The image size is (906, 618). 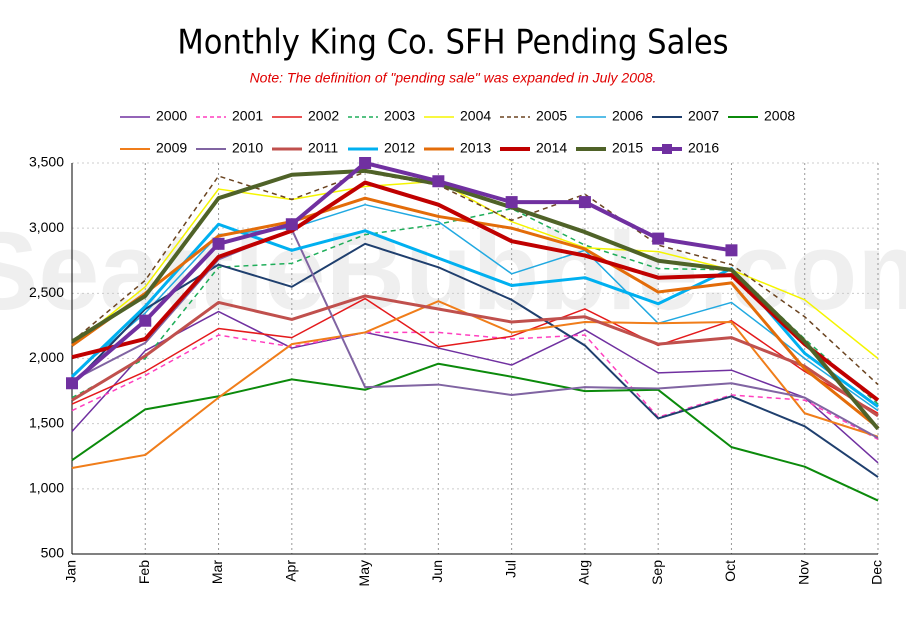 What do you see at coordinates (46, 292) in the screenshot?
I see `y-tick-label: 2,500` at bounding box center [46, 292].